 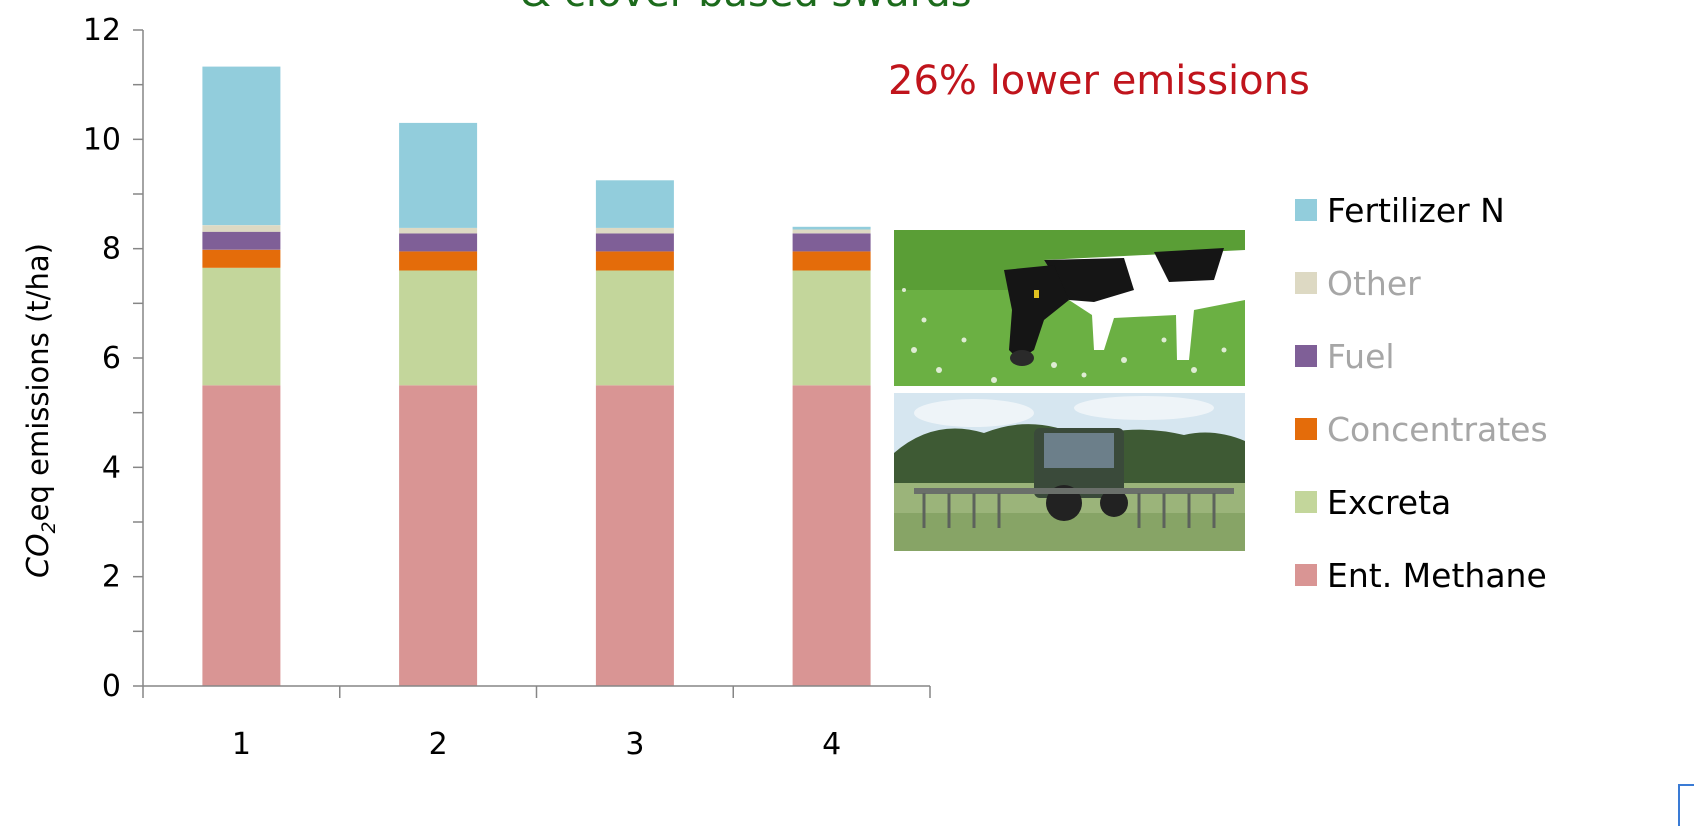 I want to click on y-tick-label: 2, so click(x=111, y=577).